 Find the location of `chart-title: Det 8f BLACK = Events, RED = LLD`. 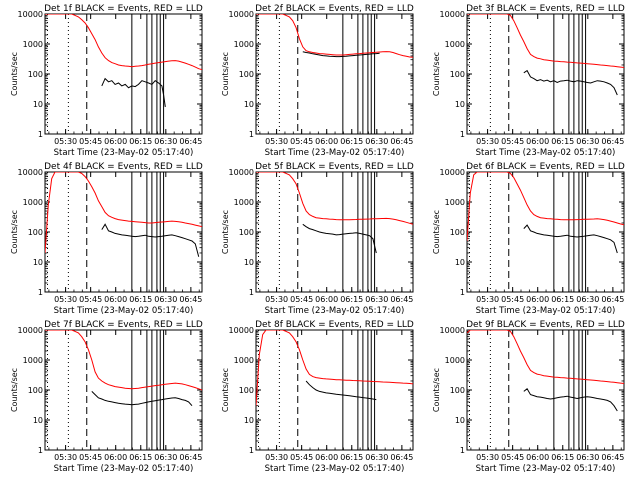

chart-title: Det 8f BLACK = Events, RED = LLD is located at coordinates (334, 325).